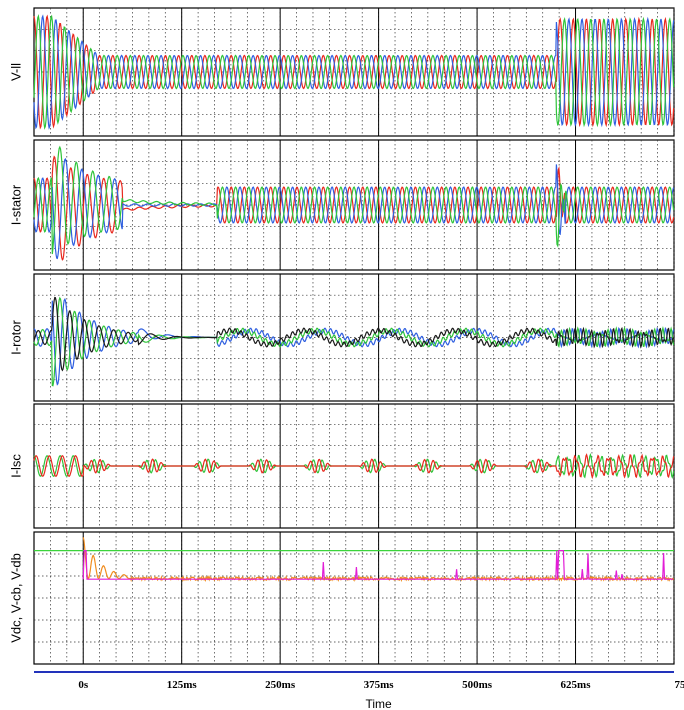 Image resolution: width=684 pixels, height=710 pixels. Describe the element at coordinates (379, 685) in the screenshot. I see `x-tick-label: 375ms` at that location.